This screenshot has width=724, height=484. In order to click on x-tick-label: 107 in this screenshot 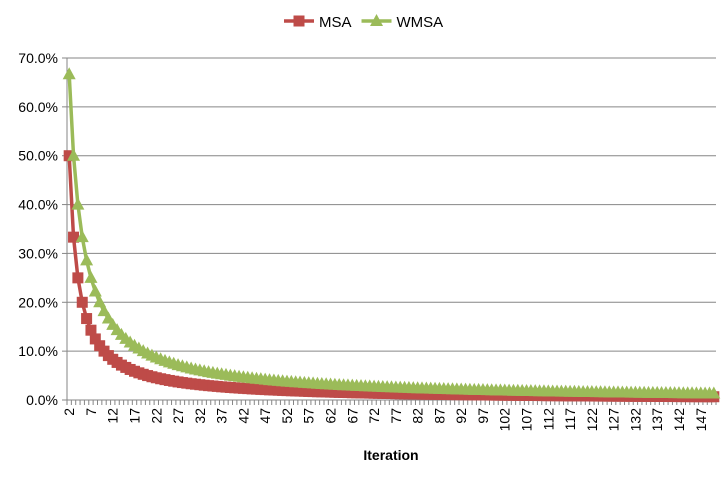, I will do `click(527, 420)`.